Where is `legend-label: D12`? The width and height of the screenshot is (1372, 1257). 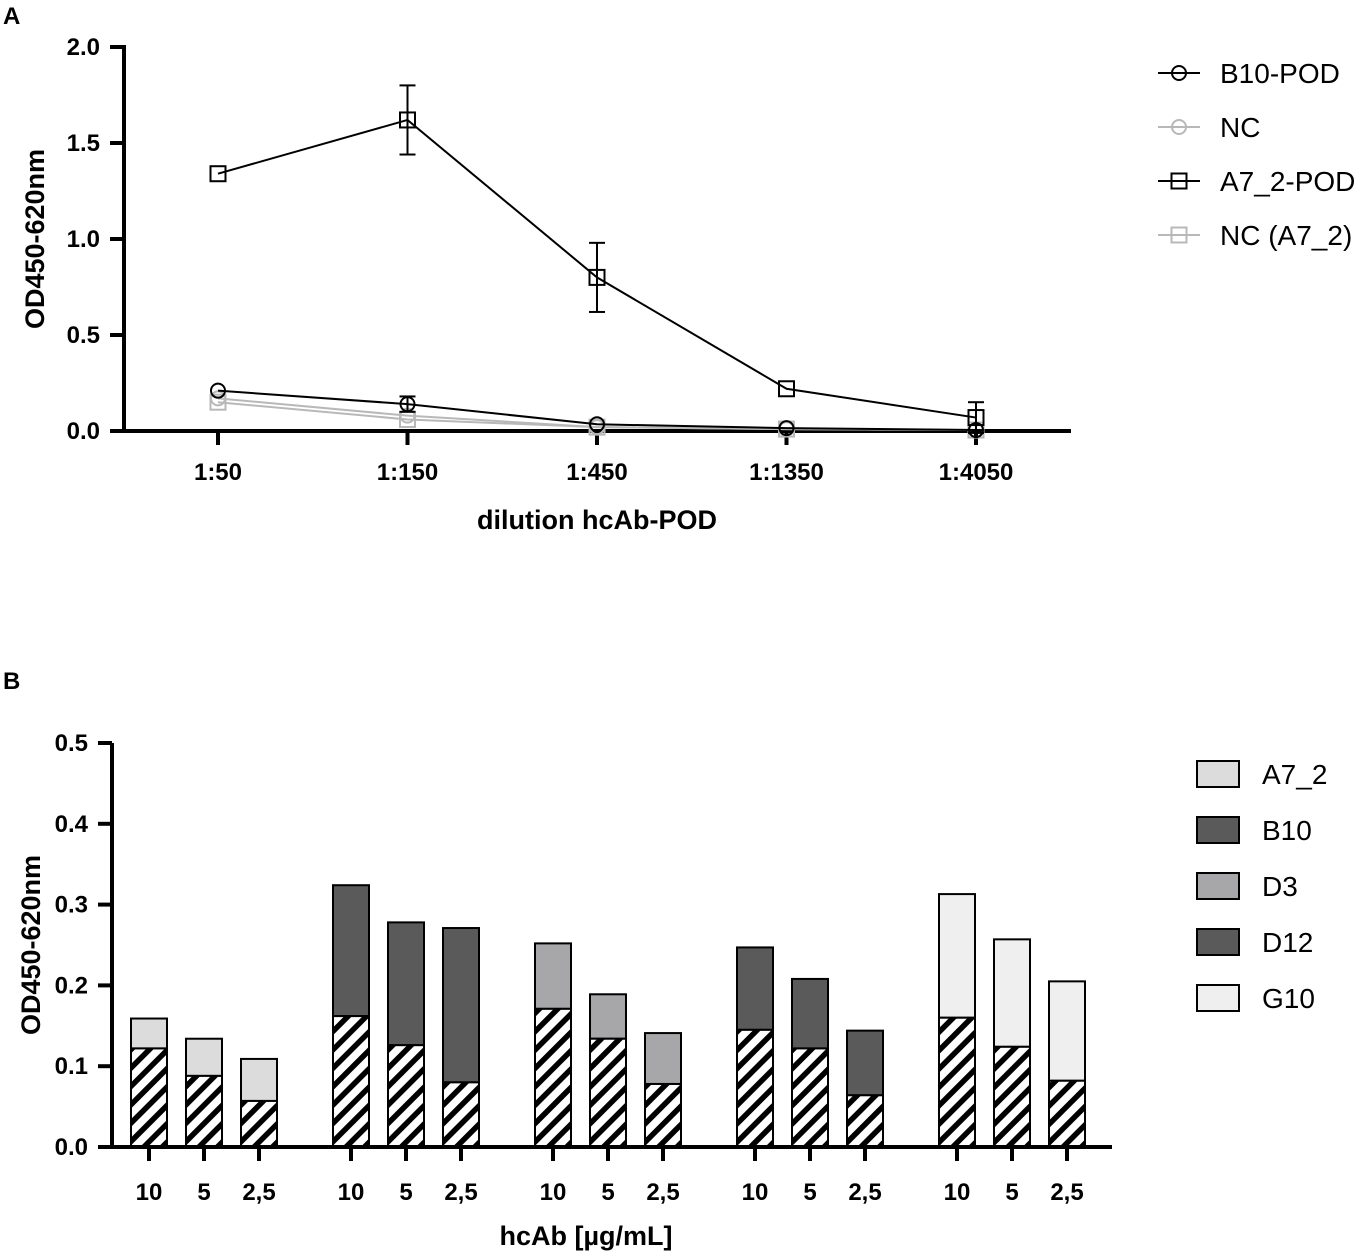
legend-label: D12 is located at coordinates (1287, 942).